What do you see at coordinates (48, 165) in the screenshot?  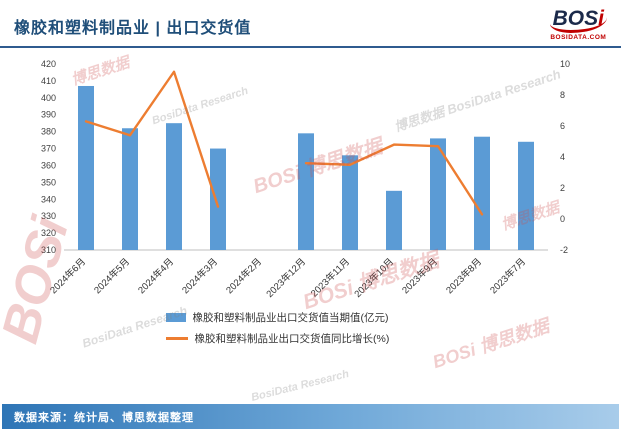 I see `y-axis-label-left: 360` at bounding box center [48, 165].